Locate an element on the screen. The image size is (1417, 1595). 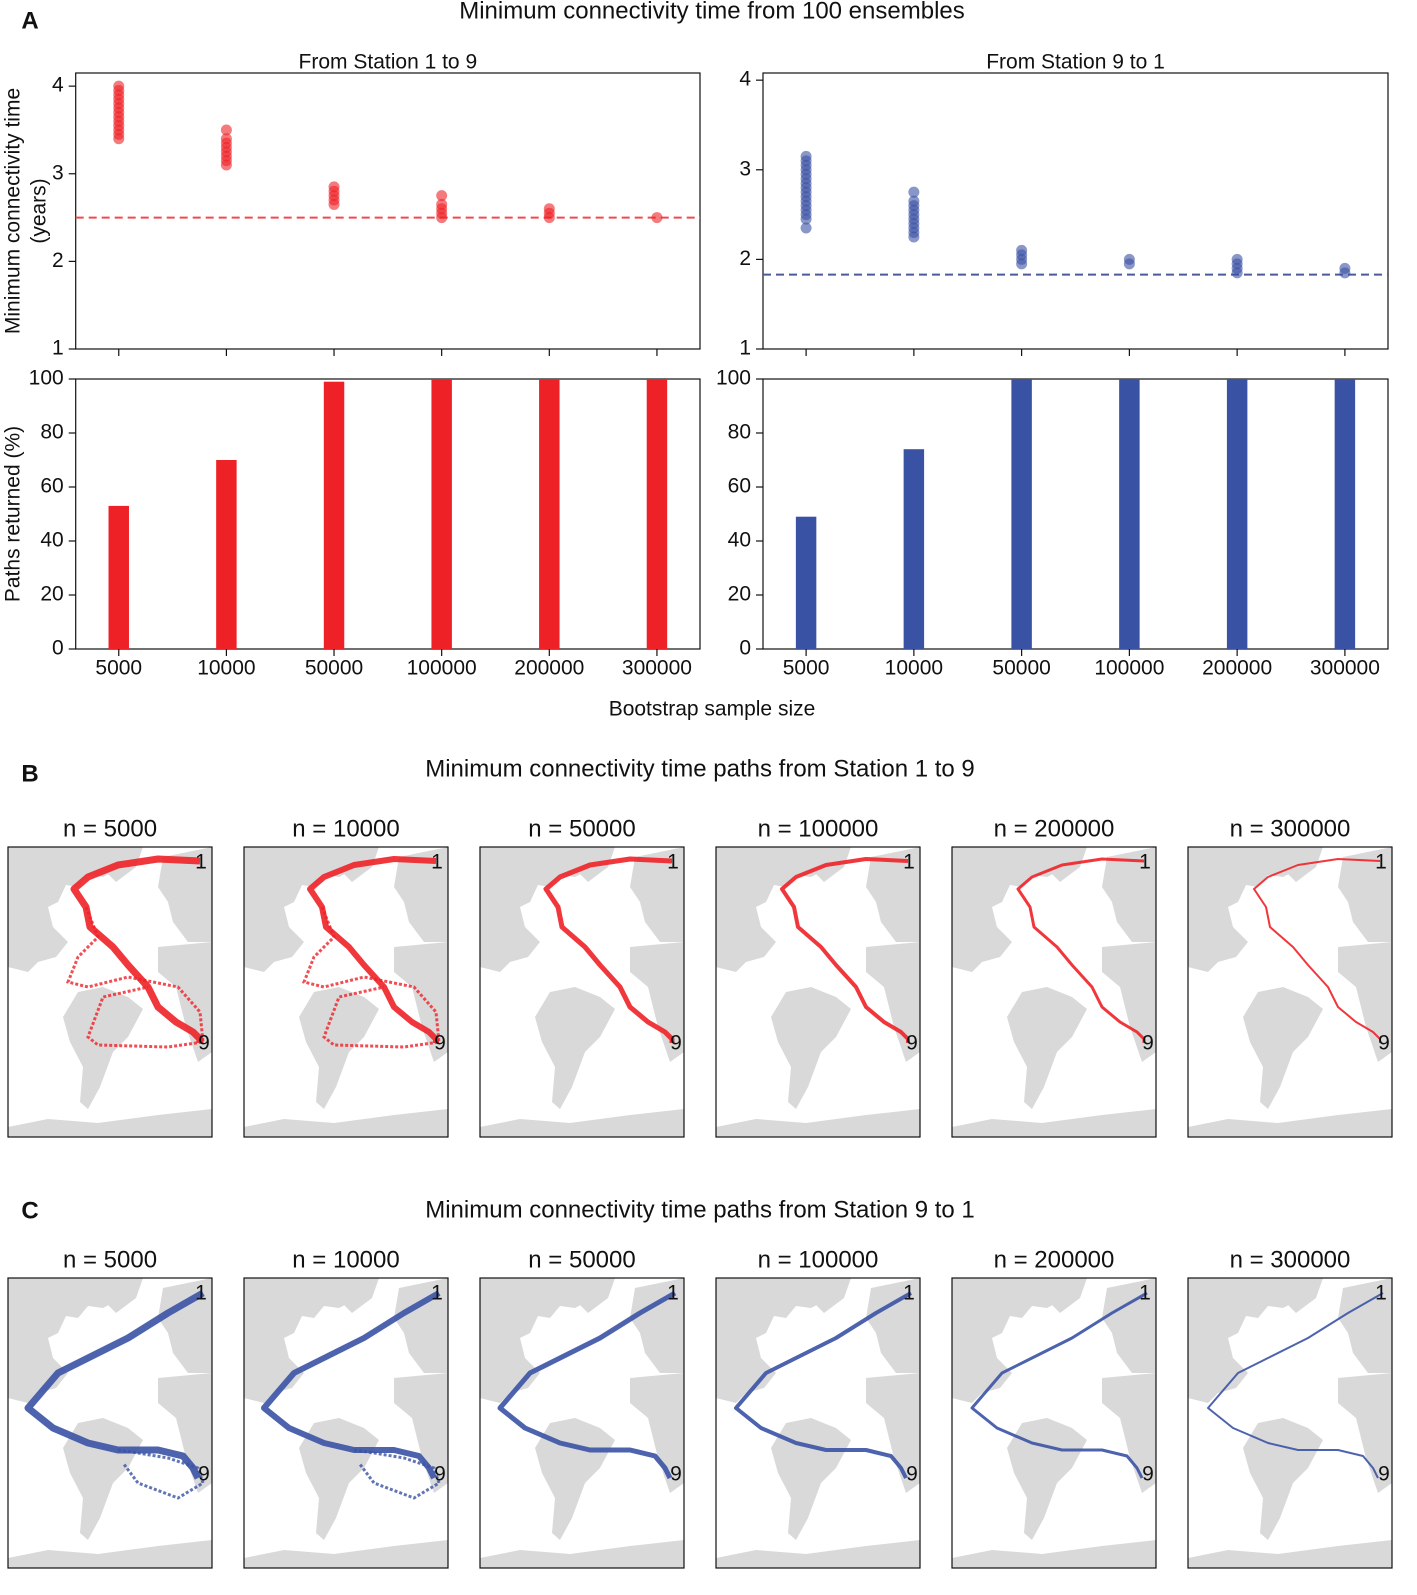
map-title: n = 5000 is located at coordinates (110, 1259).